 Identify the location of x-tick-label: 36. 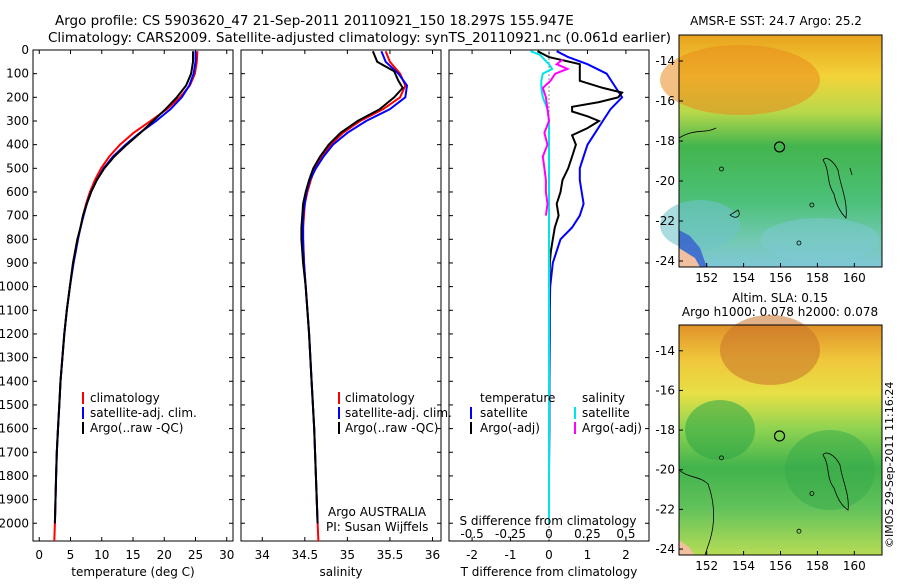
(432, 555).